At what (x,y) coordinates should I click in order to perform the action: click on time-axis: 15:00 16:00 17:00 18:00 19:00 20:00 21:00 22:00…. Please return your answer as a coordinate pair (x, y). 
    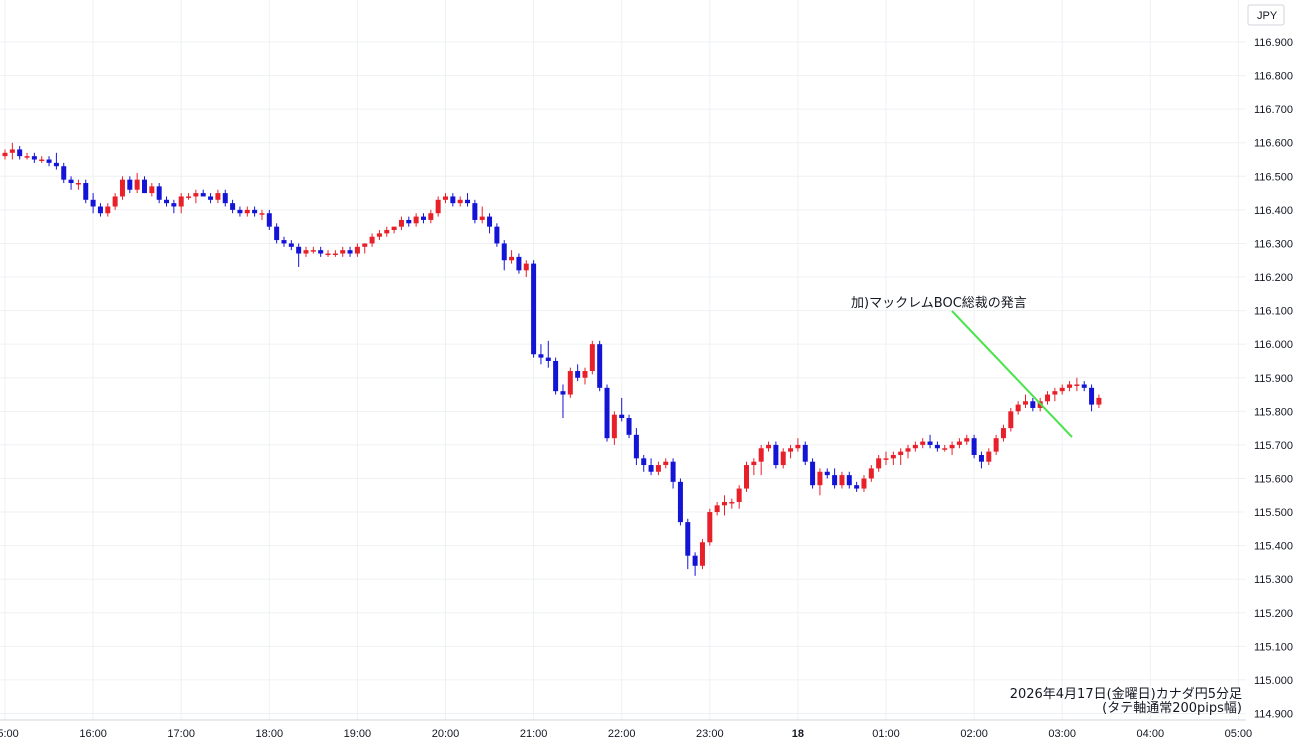
    Looking at the image, I should click on (626, 734).